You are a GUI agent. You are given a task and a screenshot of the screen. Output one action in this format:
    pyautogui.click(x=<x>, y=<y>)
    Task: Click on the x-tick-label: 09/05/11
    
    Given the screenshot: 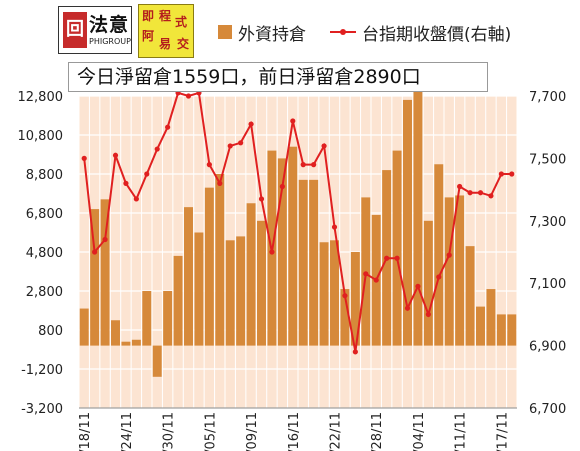 What is the action you would take?
    pyautogui.click(x=210, y=431)
    